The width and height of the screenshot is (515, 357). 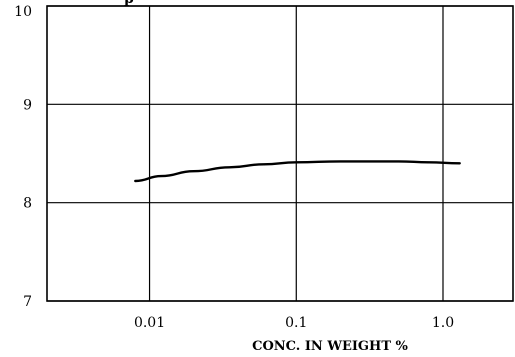 What do you see at coordinates (27, 302) in the screenshot?
I see `y-tick-label: 7` at bounding box center [27, 302].